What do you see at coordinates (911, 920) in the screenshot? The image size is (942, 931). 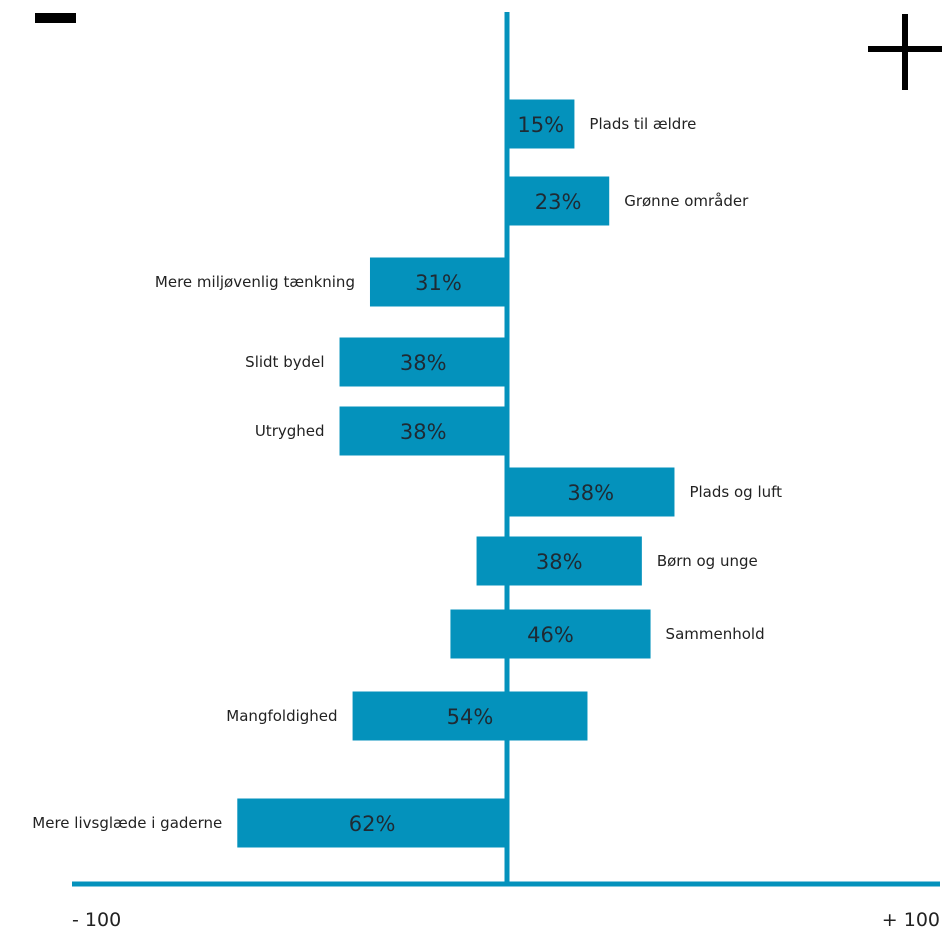 I see `x-tick-label-max: + 100` at bounding box center [911, 920].